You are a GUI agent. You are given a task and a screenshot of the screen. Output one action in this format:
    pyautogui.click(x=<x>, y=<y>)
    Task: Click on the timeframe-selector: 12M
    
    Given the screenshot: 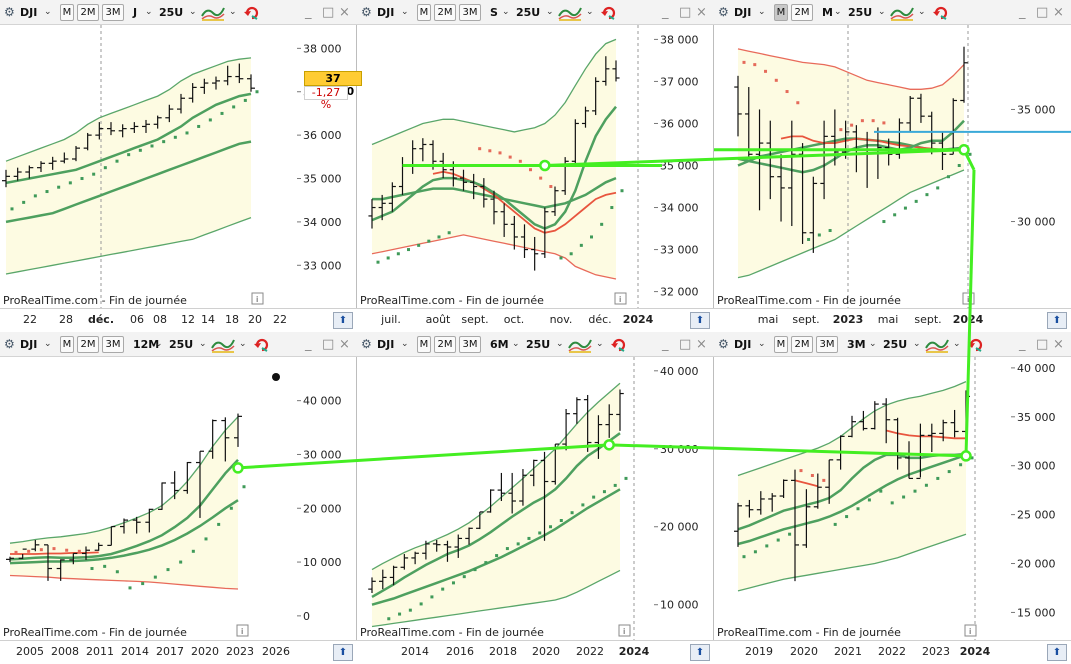 What is the action you would take?
    pyautogui.click(x=146, y=344)
    